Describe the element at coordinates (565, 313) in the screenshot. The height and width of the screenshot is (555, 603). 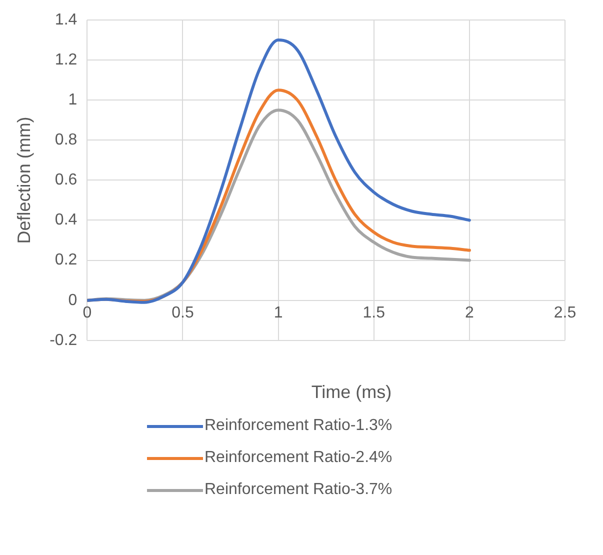
I see `x-tick-label: 2.5` at that location.